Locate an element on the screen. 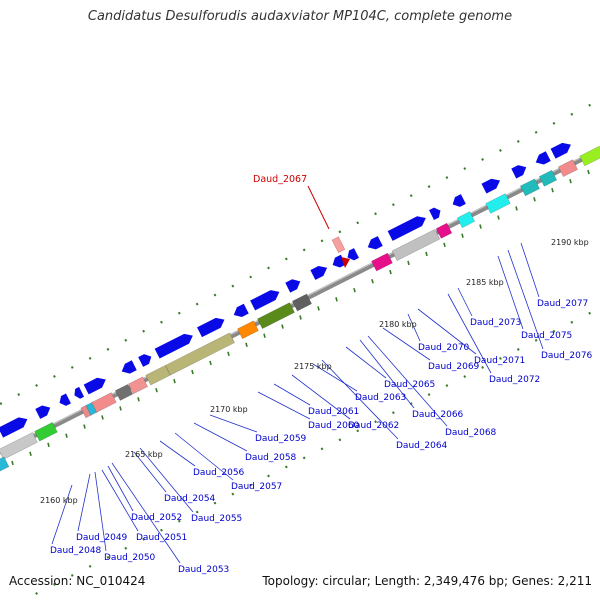 The width and height of the screenshot is (600, 600). highlight-callout: Daud_2067 is located at coordinates (301, 221).